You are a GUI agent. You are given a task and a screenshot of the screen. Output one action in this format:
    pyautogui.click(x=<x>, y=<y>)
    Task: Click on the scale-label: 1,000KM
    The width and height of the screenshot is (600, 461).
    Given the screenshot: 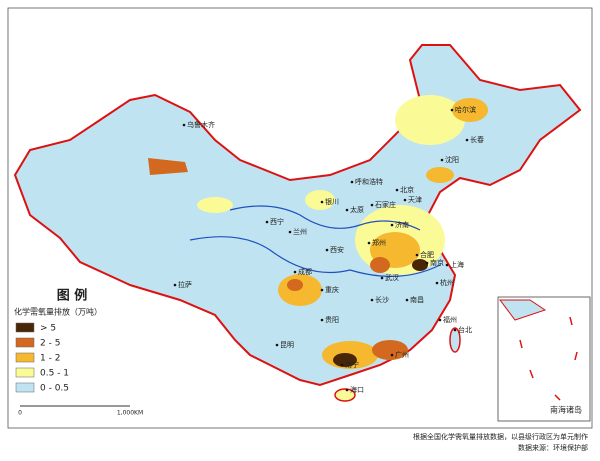 What is the action you would take?
    pyautogui.click(x=130, y=413)
    